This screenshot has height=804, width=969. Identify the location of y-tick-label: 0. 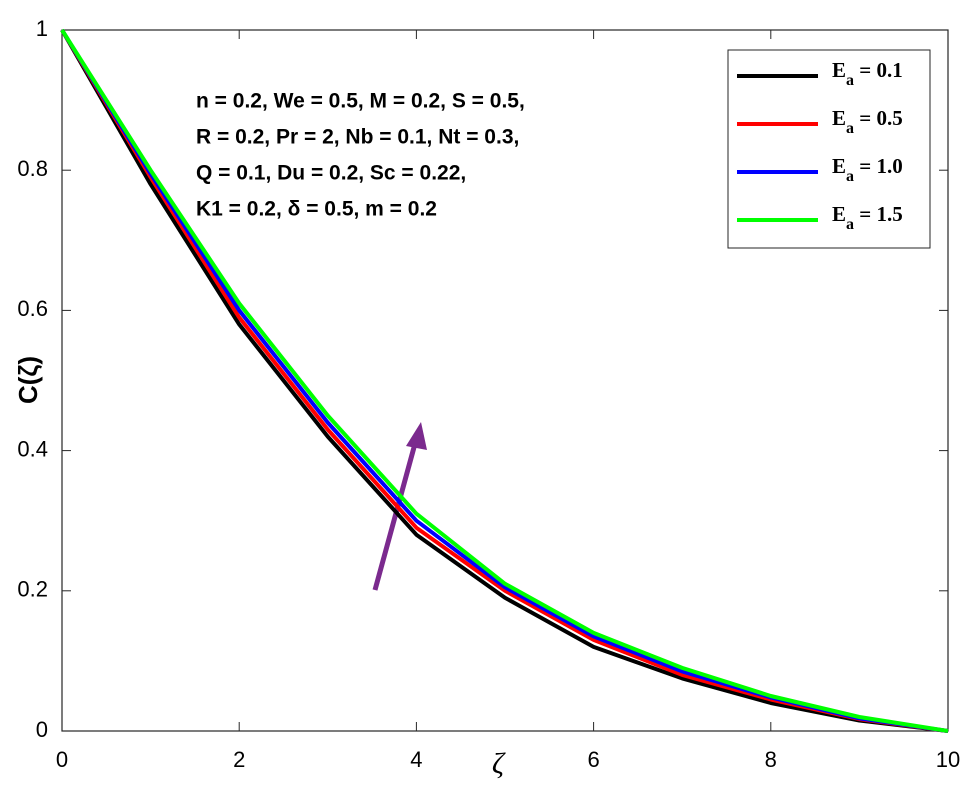
(42, 729).